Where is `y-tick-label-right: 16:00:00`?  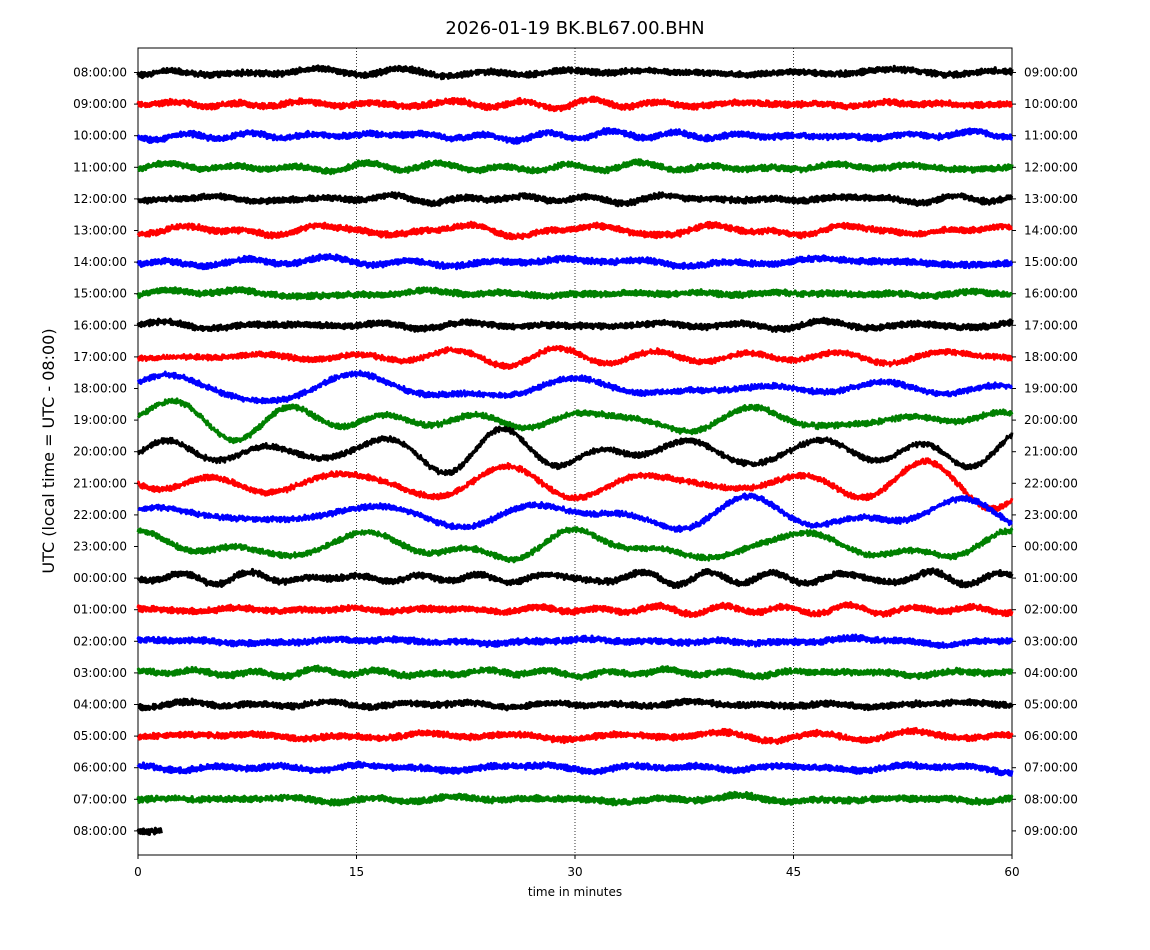 y-tick-label-right: 16:00:00 is located at coordinates (1051, 294).